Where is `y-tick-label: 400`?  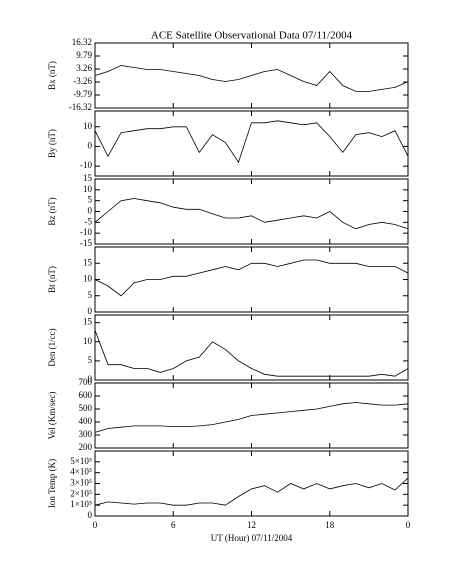
y-tick-label: 400 is located at coordinates (86, 421).